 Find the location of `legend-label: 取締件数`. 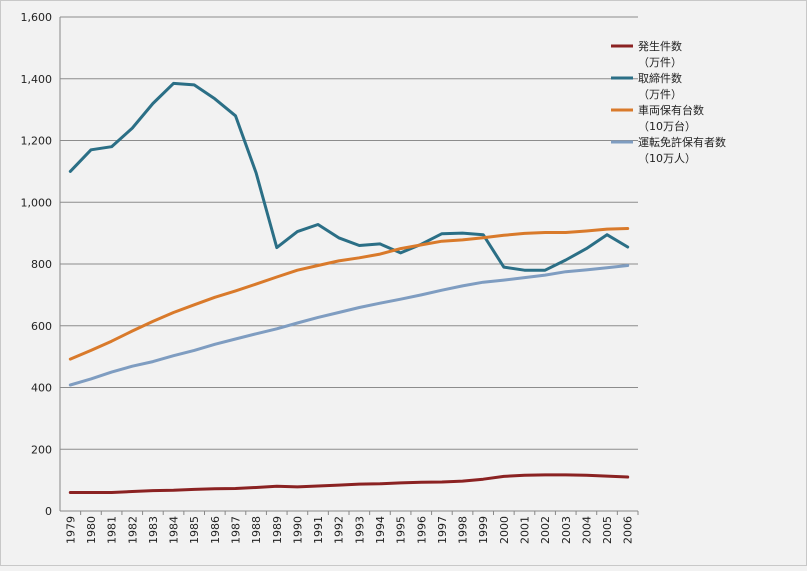

legend-label: 取締件数 is located at coordinates (660, 78).